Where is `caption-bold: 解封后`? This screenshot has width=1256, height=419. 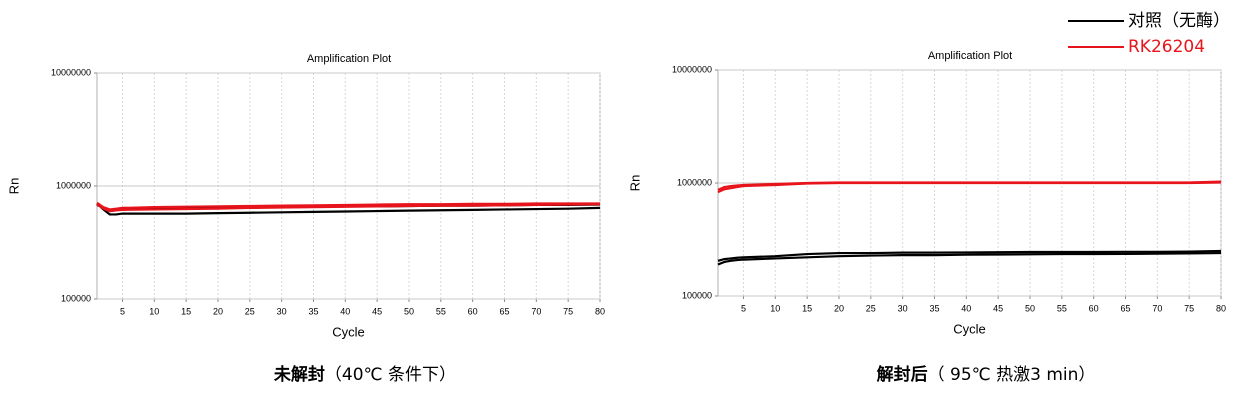 caption-bold: 解封后 is located at coordinates (902, 374).